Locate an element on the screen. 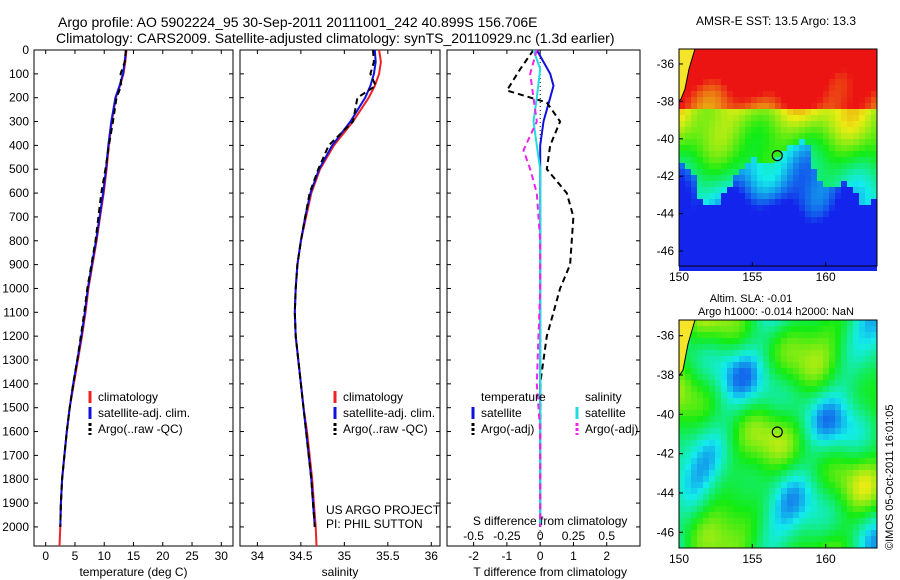 The image size is (900, 580). x-tick-label: -2 is located at coordinates (473, 556).